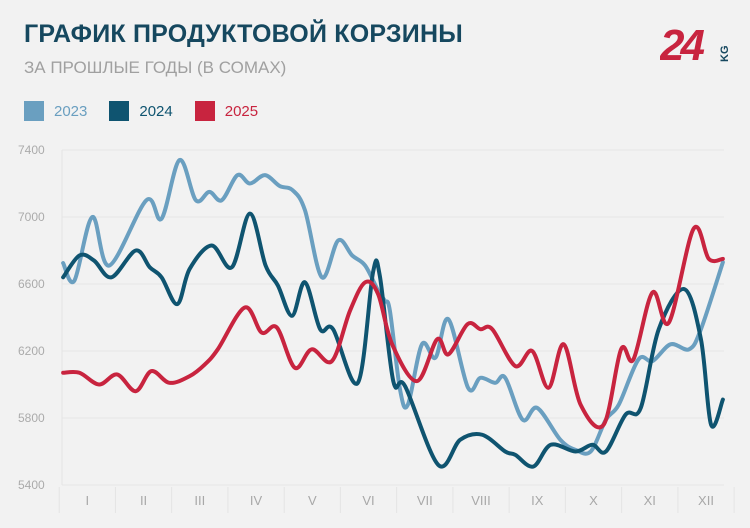  Describe the element at coordinates (537, 500) in the screenshot. I see `x-tick-label: IX` at that location.